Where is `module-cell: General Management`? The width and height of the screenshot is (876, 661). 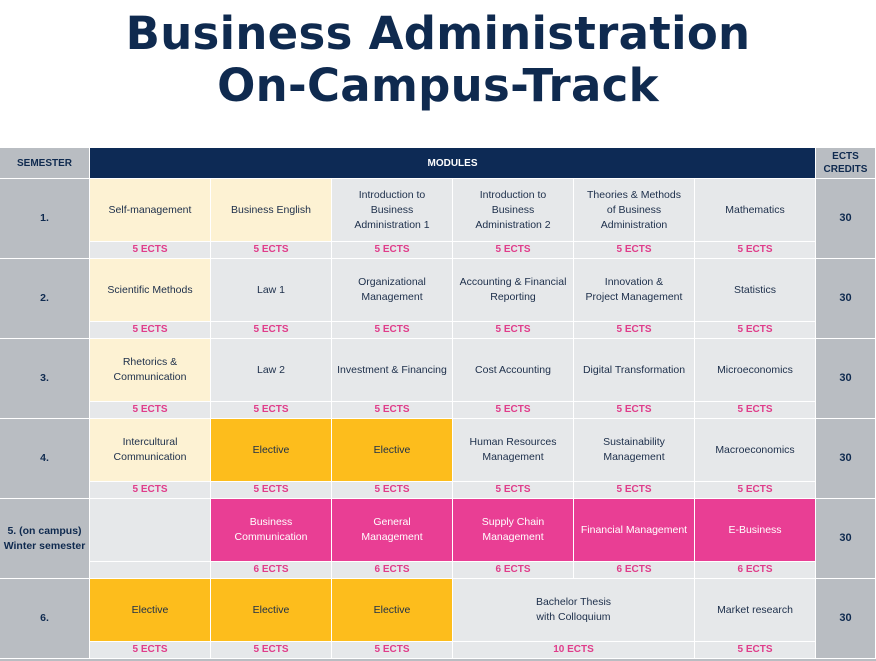
module-cell: General Management is located at coordinates (392, 530).